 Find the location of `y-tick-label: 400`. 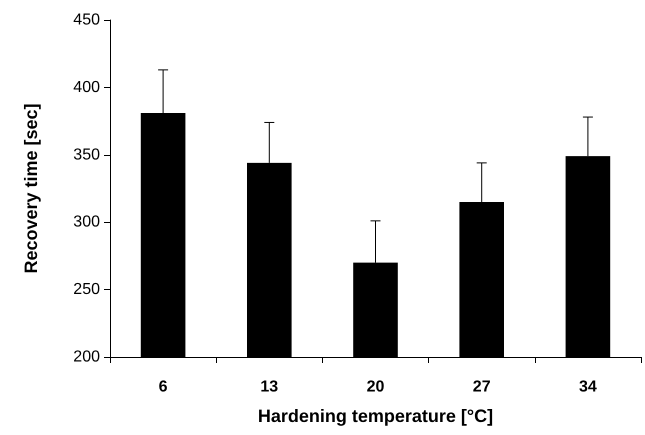

y-tick-label: 400 is located at coordinates (86, 87).